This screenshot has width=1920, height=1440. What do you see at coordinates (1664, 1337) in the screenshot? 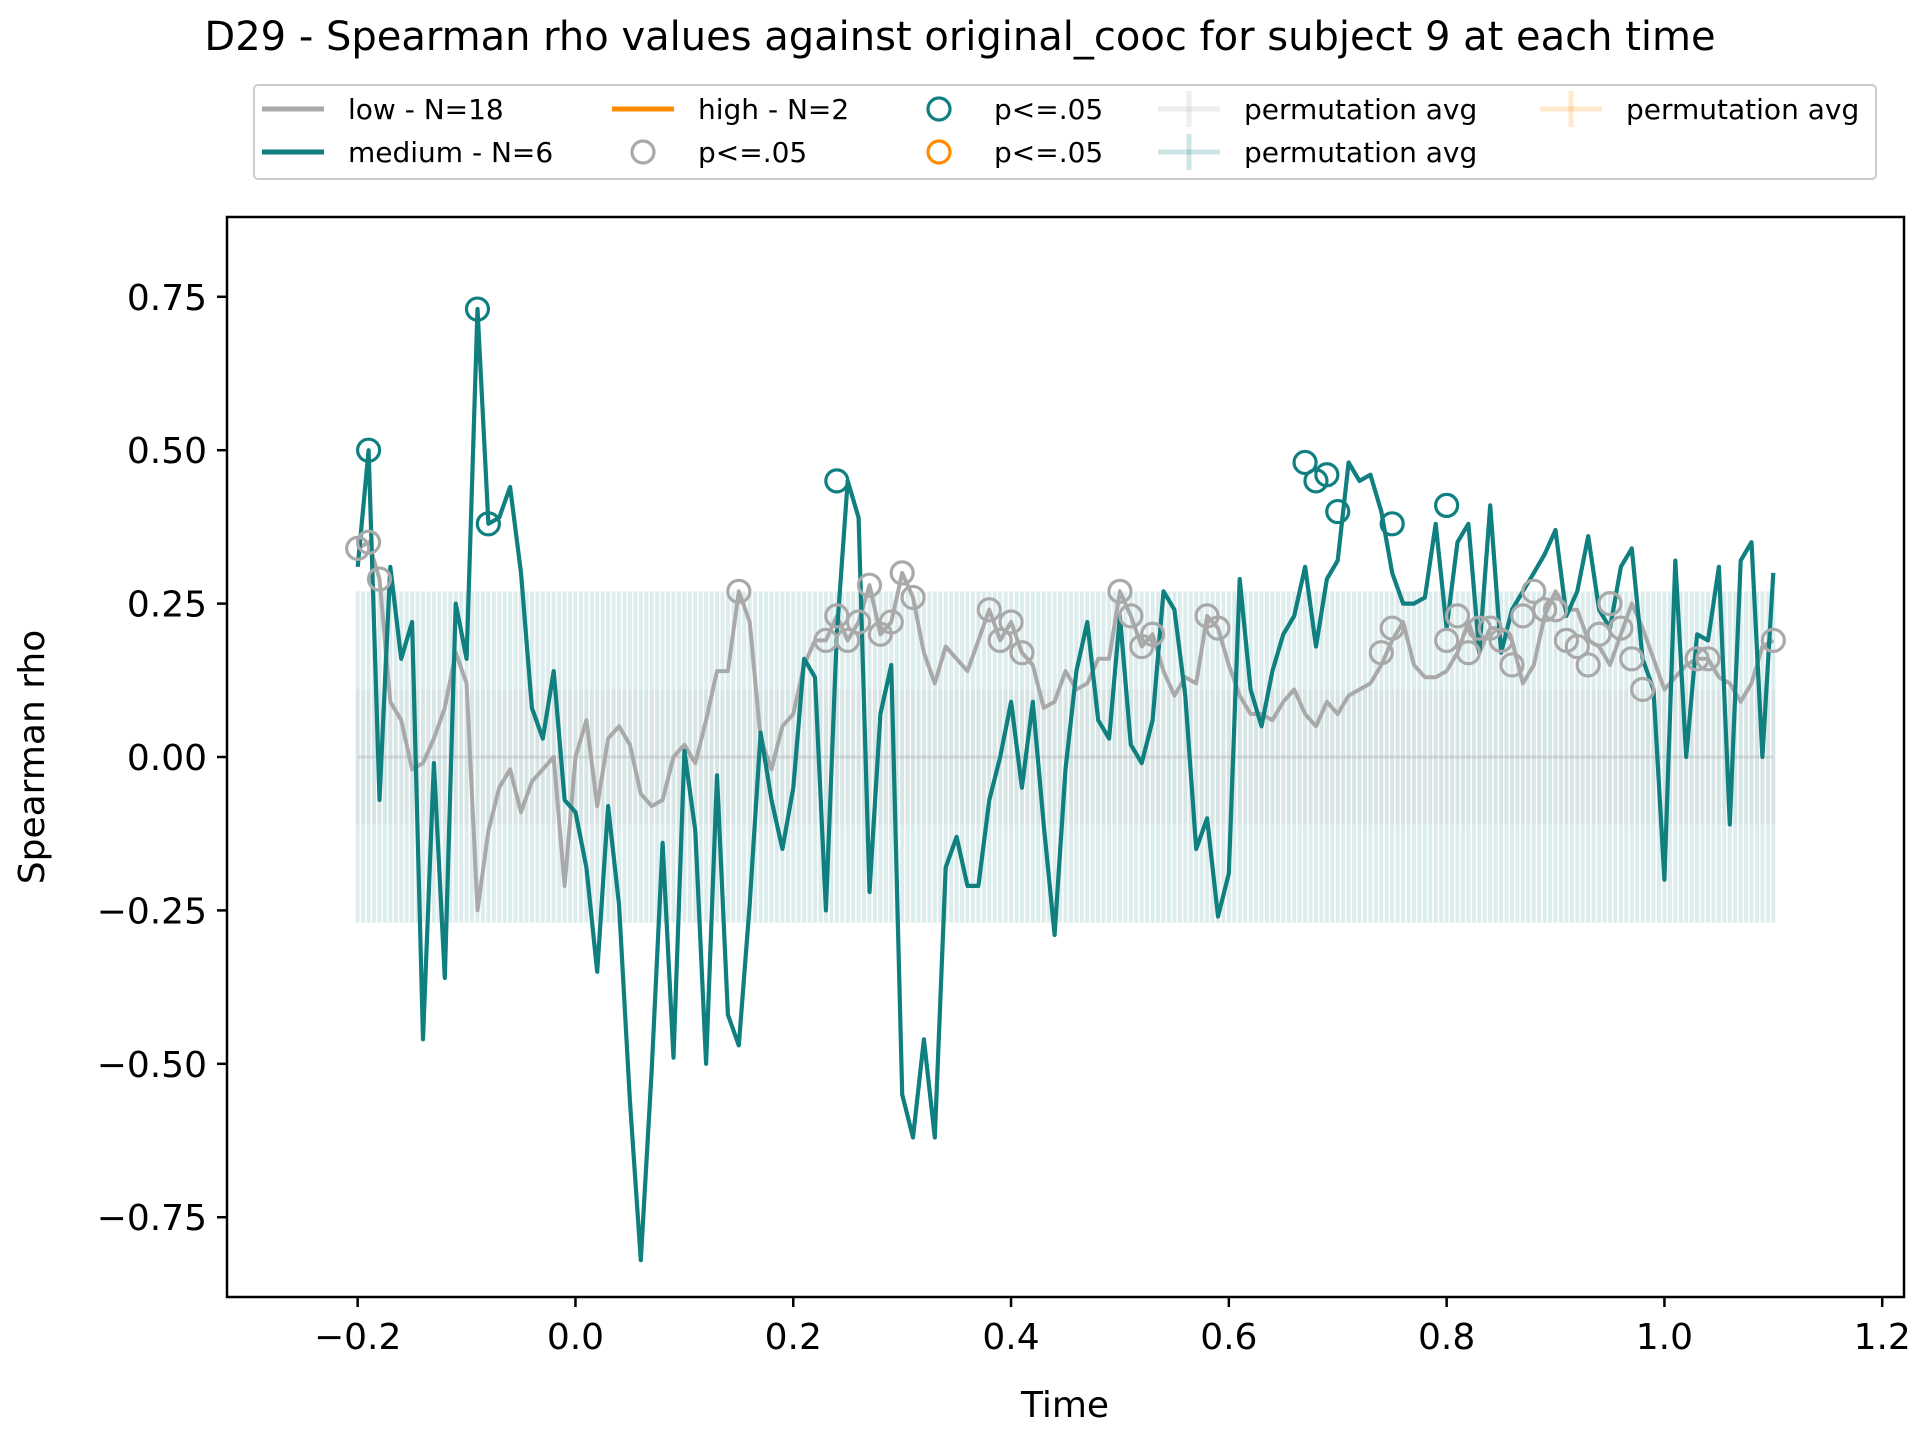
I see `x-tick-label: 1.0` at bounding box center [1664, 1337].